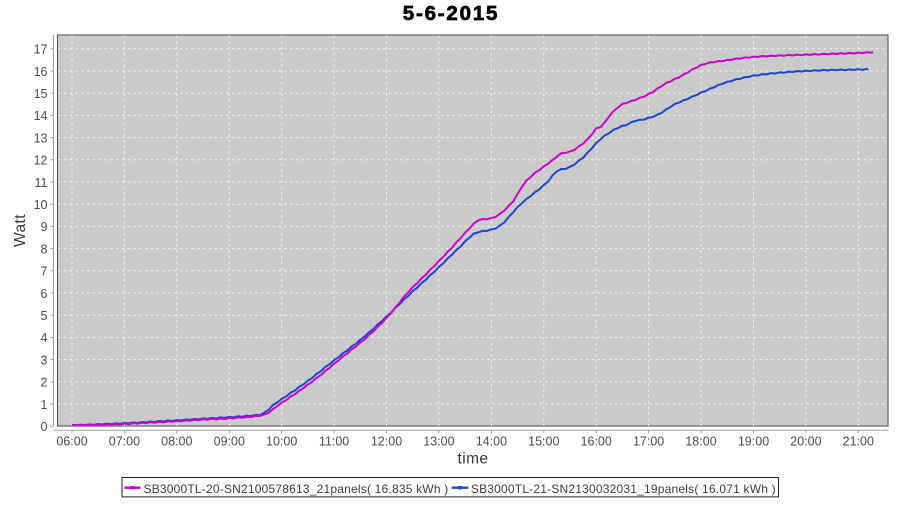 The height and width of the screenshot is (505, 900). I want to click on svg-text: 08:00, so click(176, 442).